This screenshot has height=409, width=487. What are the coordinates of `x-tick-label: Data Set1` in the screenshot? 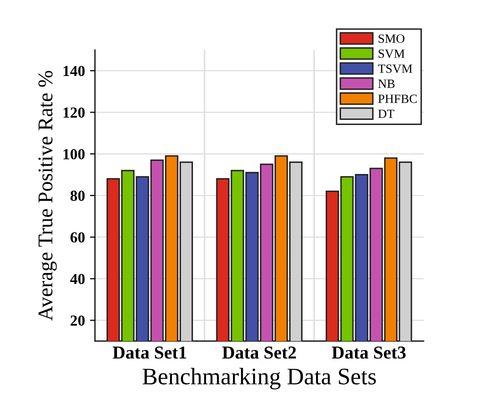 It's located at (149, 352).